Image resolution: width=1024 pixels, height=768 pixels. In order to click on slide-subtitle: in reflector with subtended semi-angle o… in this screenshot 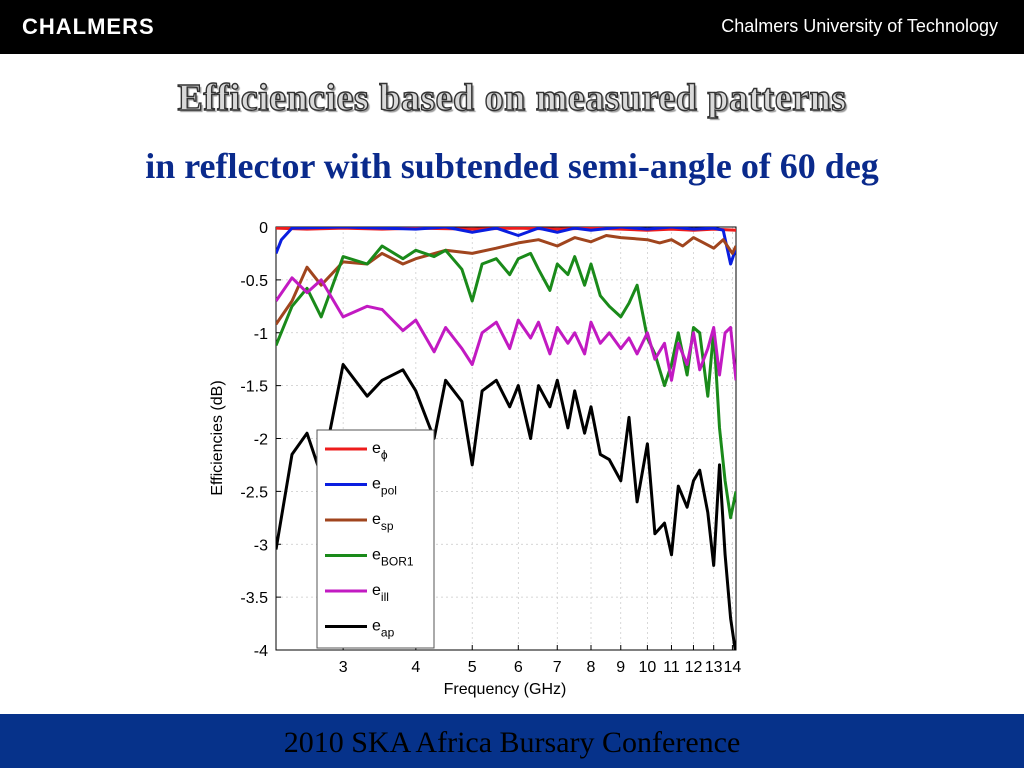, I will do `click(512, 166)`.